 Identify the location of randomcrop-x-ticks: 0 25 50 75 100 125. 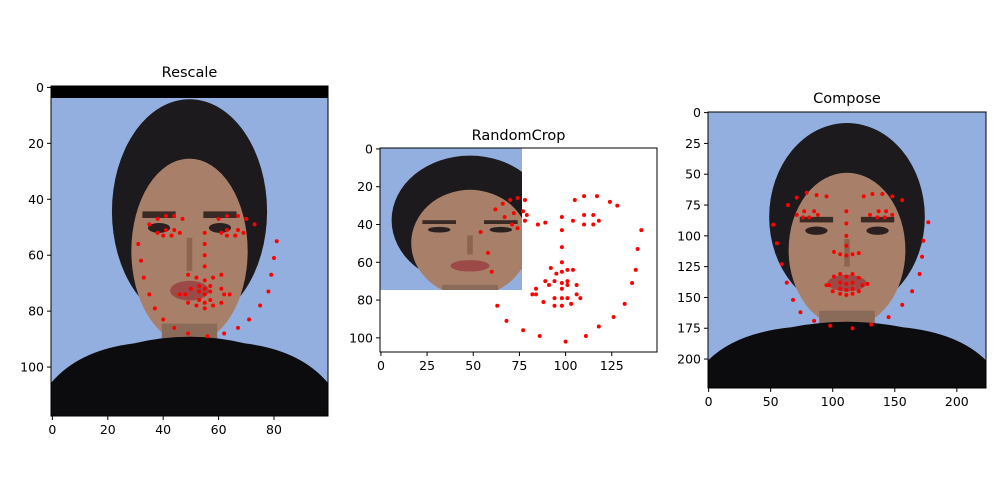
(500, 362).